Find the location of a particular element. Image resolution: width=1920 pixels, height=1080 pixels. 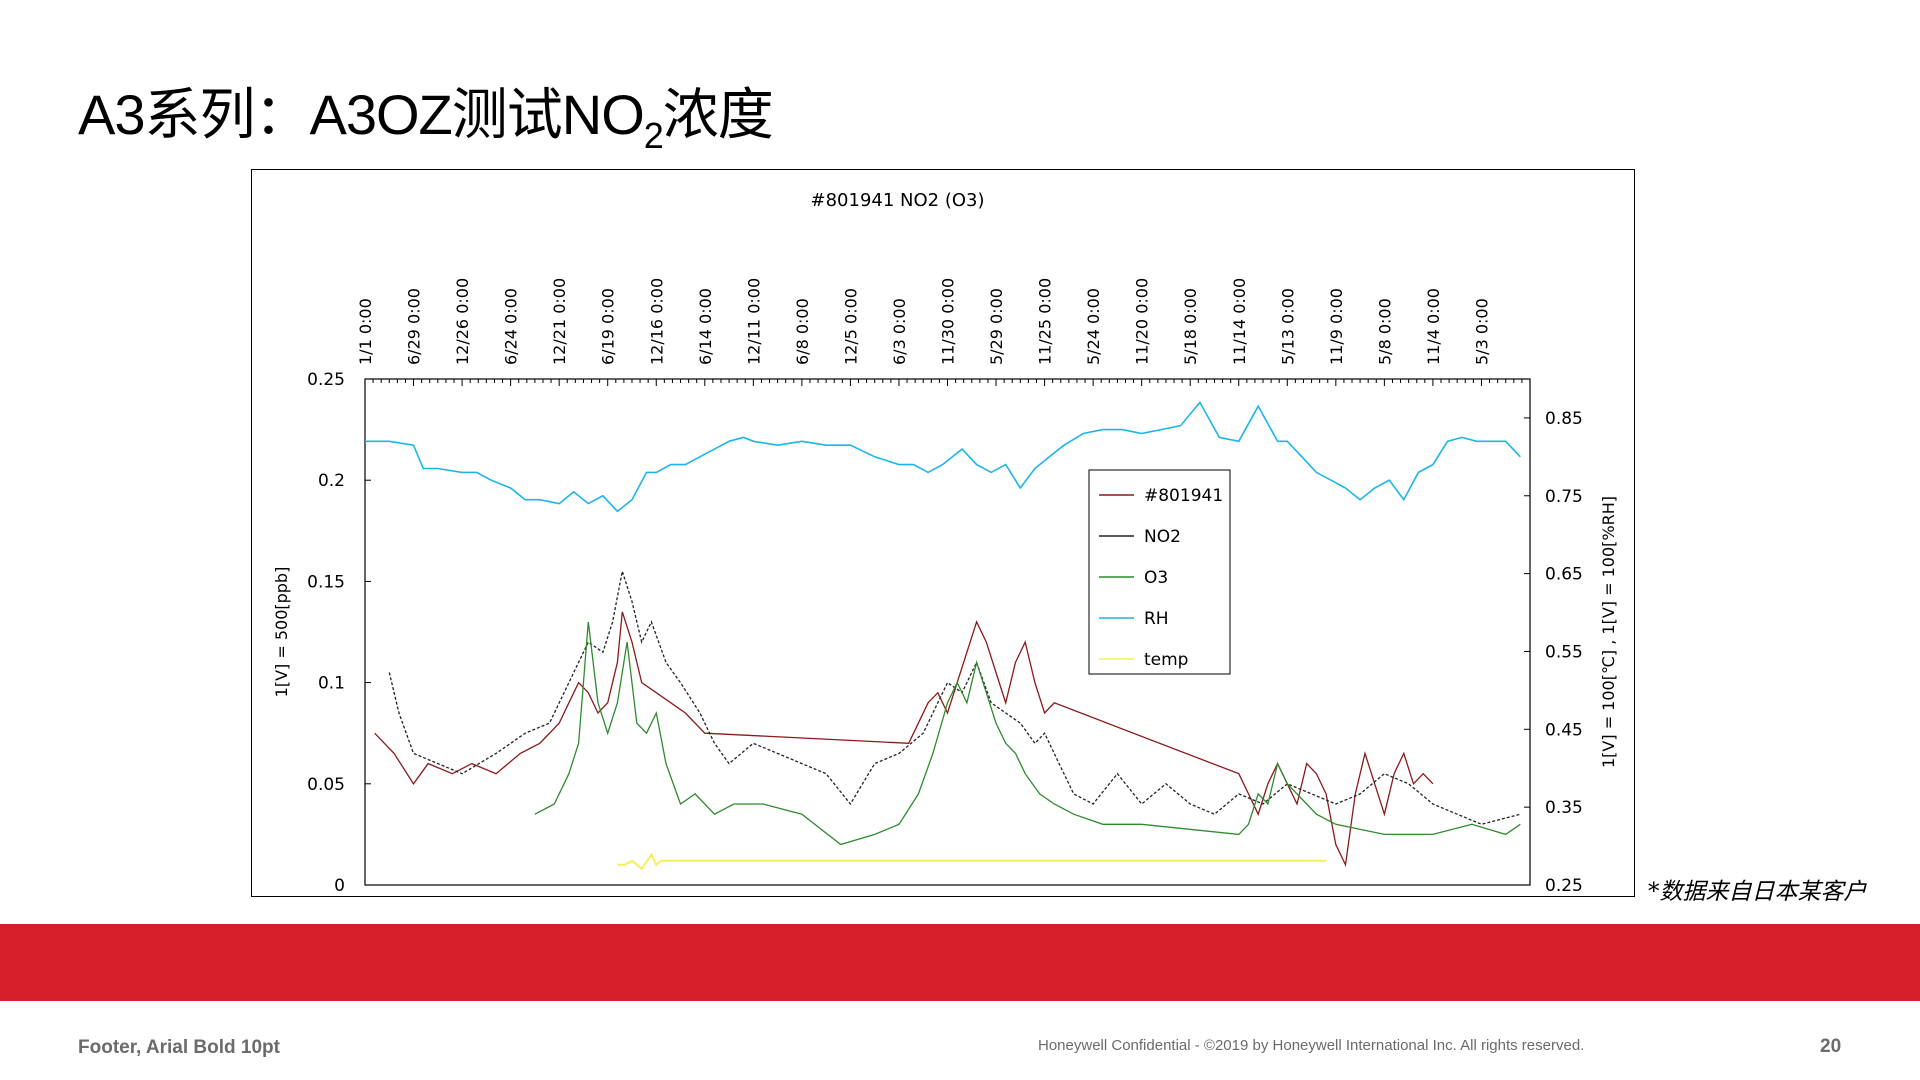

x-tick-label: 5/18 0:00 is located at coordinates (1190, 326).